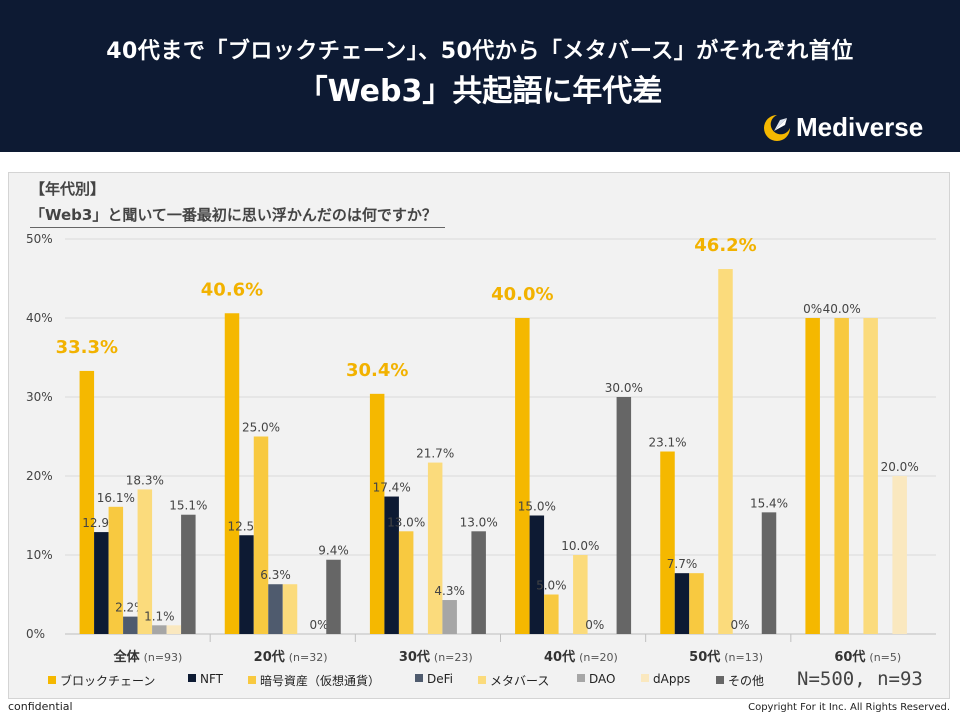  What do you see at coordinates (159, 616) in the screenshot?
I see `data-label: 1.1%` at bounding box center [159, 616].